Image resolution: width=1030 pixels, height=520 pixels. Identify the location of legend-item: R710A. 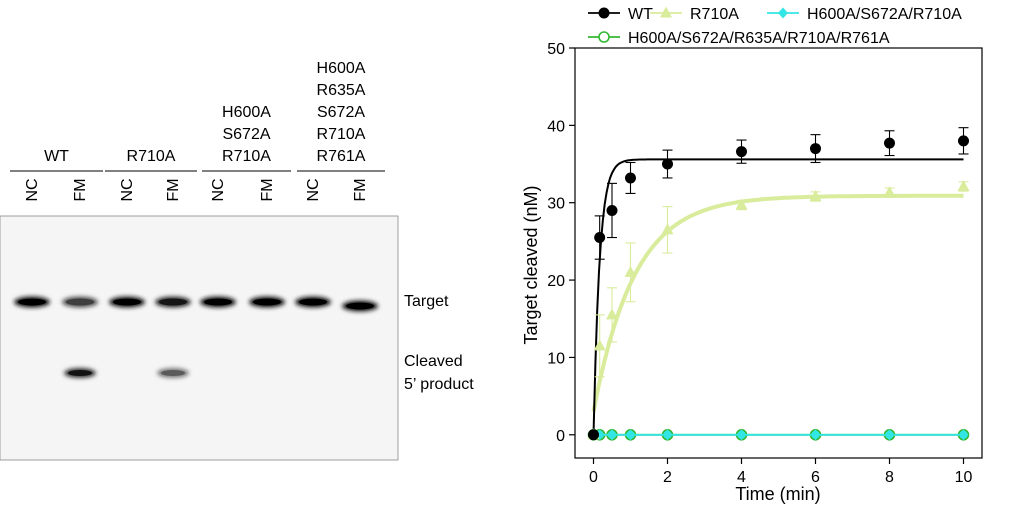
(694, 14).